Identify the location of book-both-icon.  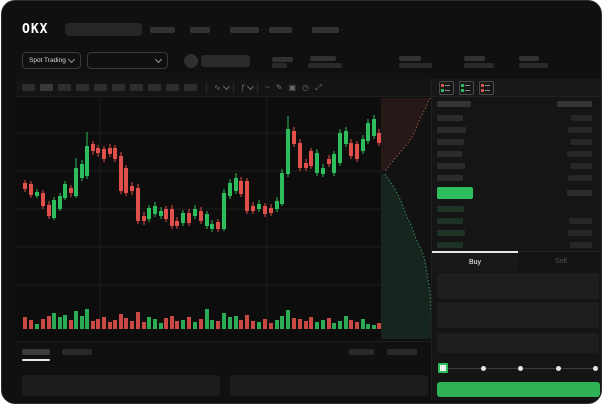
(446, 87).